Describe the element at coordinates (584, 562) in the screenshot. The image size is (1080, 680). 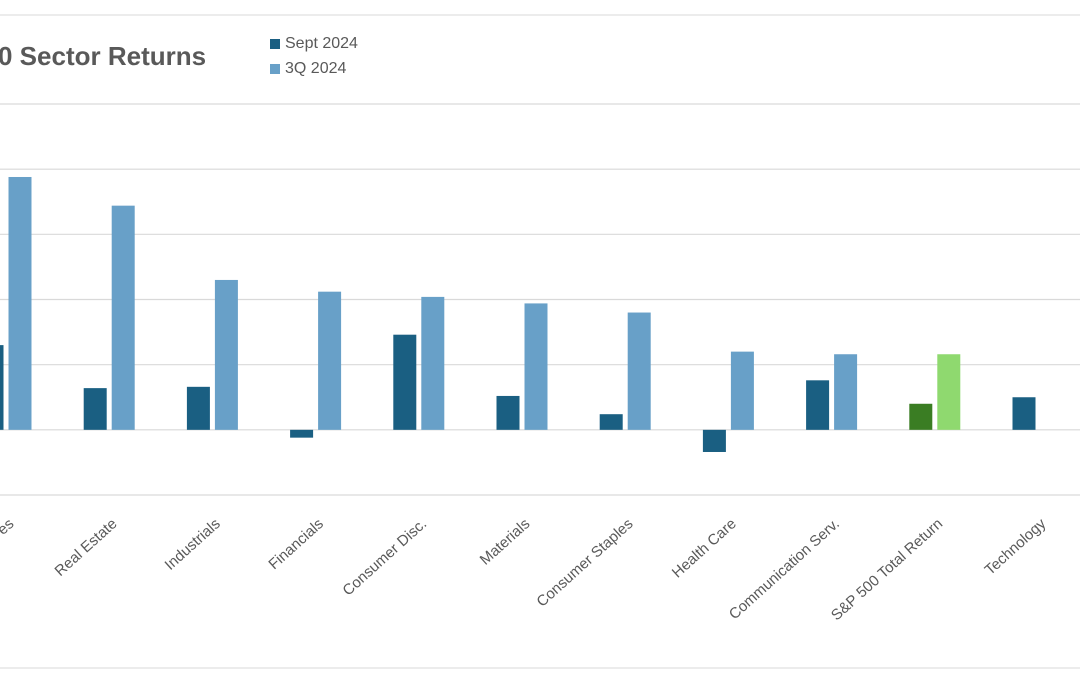
I see `x-tick-label: Consumer Staples` at that location.